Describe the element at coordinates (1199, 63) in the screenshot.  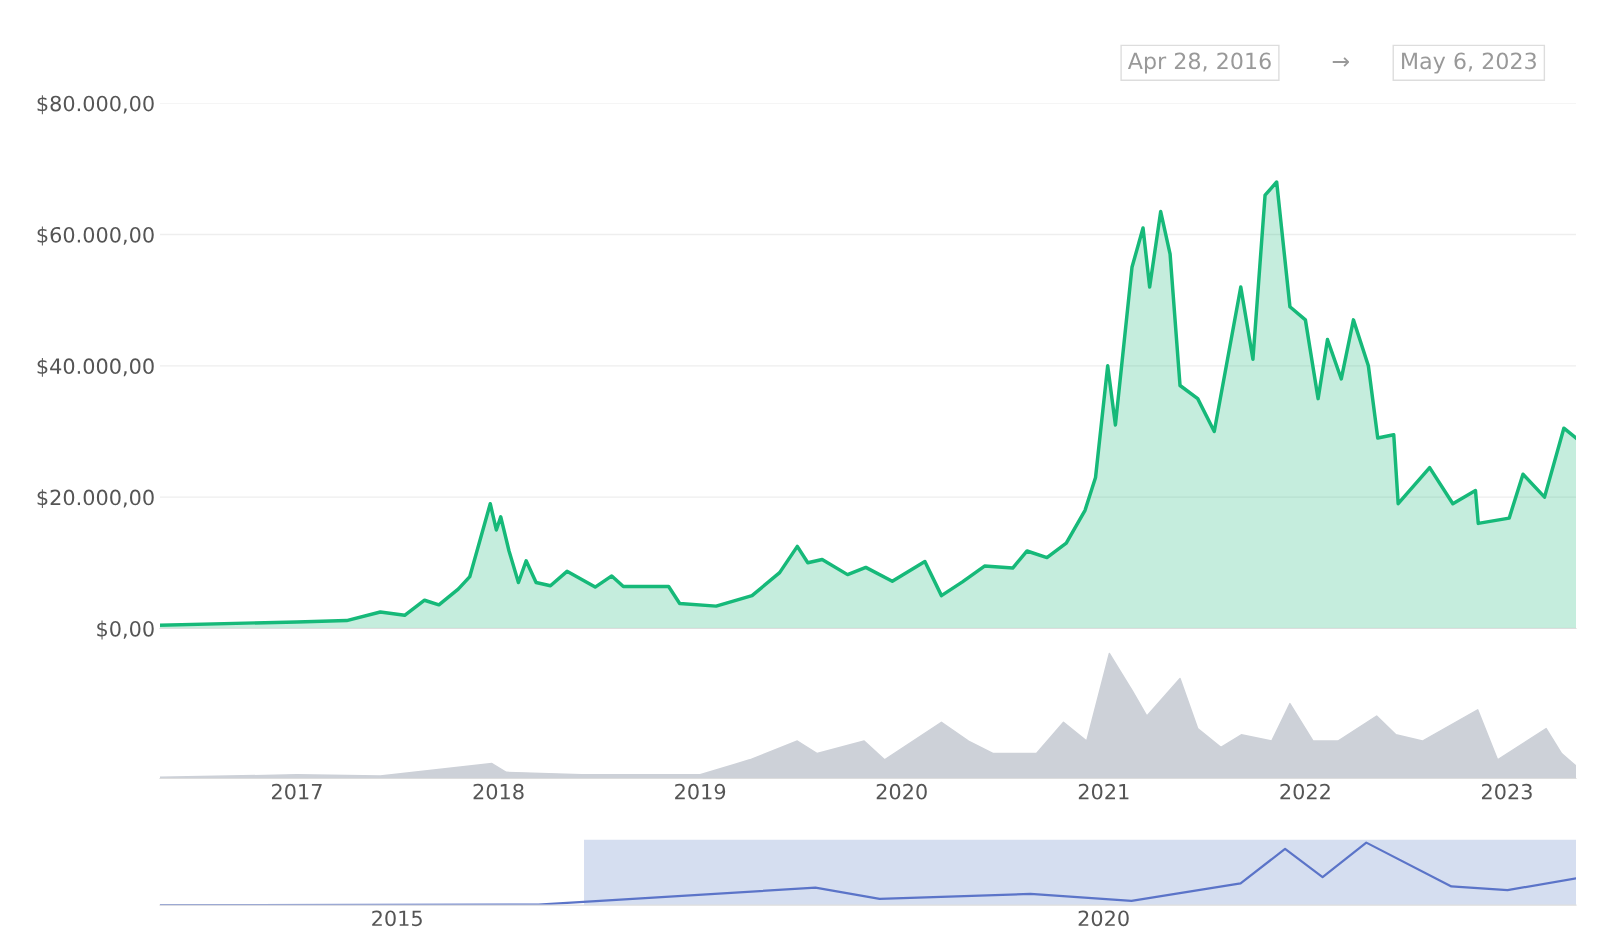
I see `text: Apr 28, 2016` at that location.